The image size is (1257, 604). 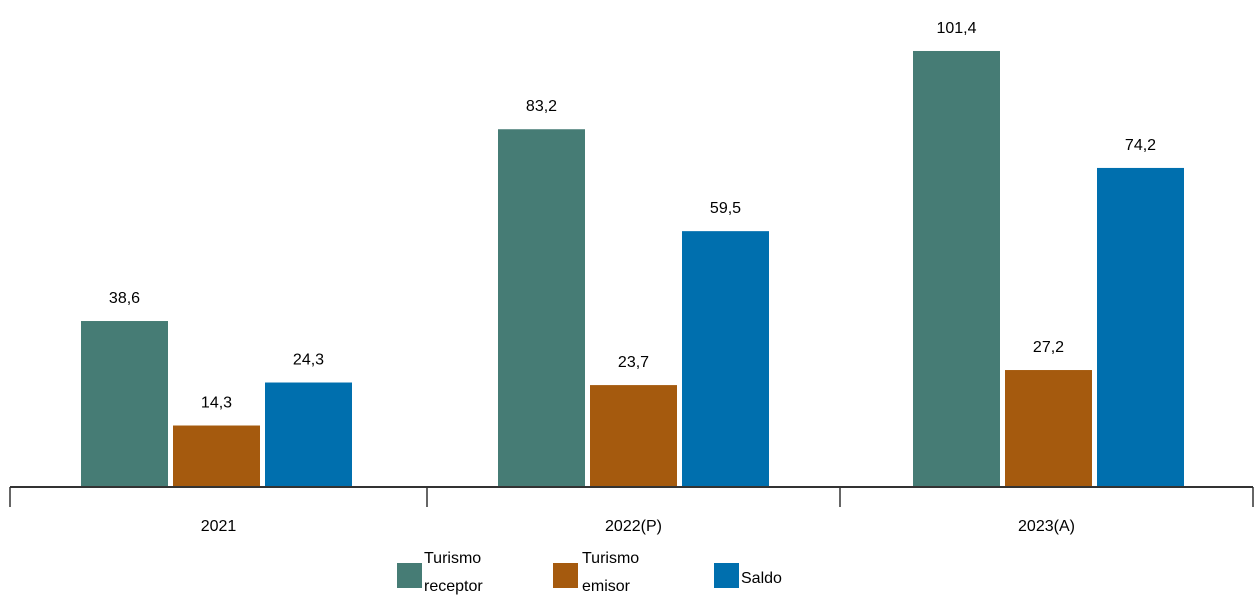 I want to click on legend-item-turismo-emisor: Turismo emisor, so click(x=596, y=572).